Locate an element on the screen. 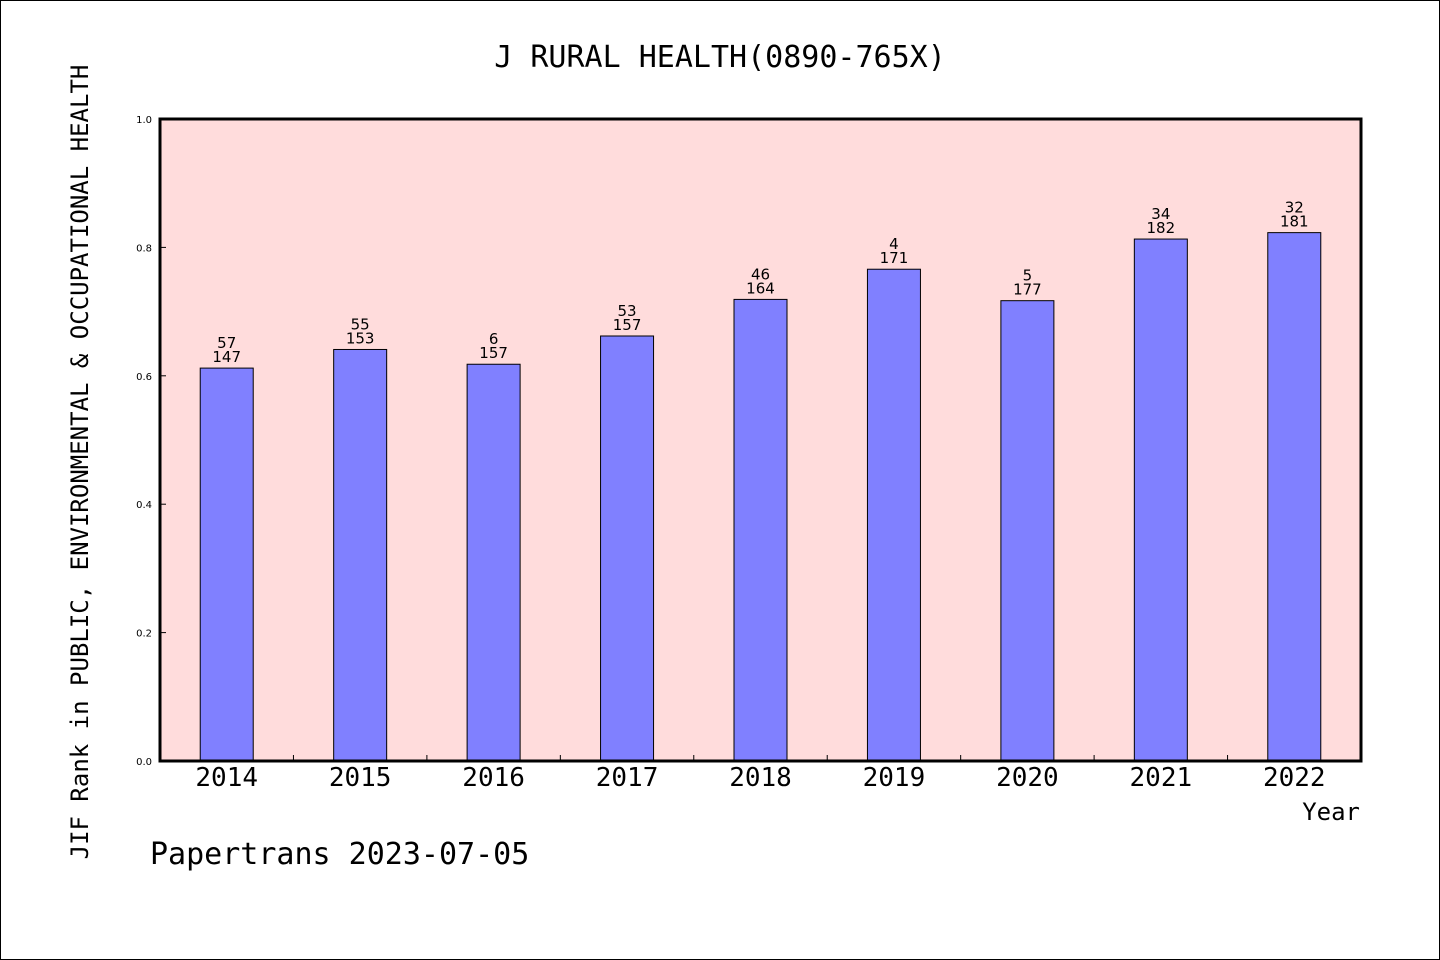 Image resolution: width=1440 pixels, height=960 pixels. y-tick-label: 0.8 is located at coordinates (144, 248).